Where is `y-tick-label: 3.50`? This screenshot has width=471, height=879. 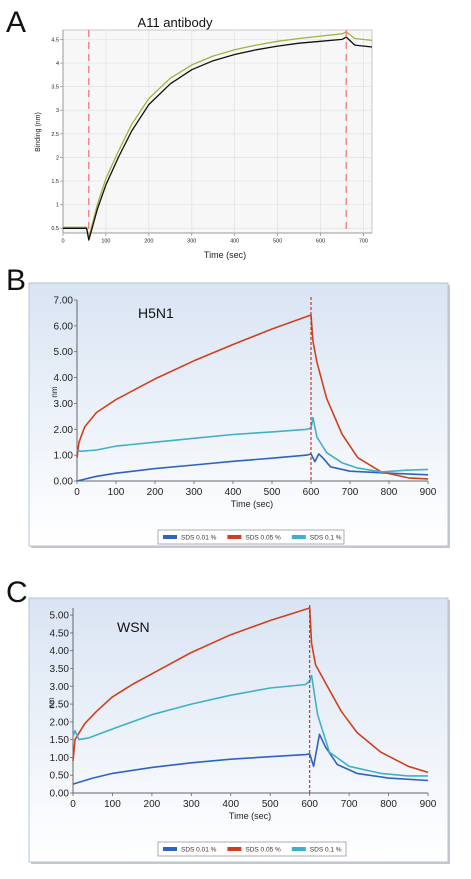 y-tick-label: 3.50 is located at coordinates (60, 669).